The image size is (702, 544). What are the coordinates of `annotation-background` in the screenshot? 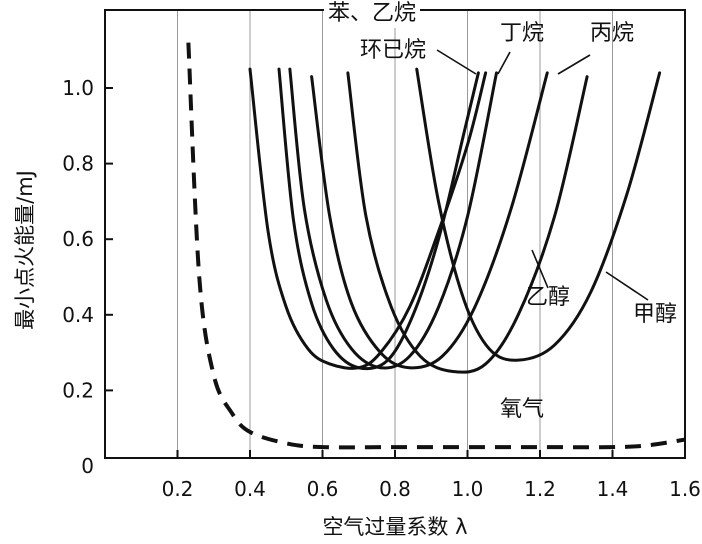 It's located at (372, 14).